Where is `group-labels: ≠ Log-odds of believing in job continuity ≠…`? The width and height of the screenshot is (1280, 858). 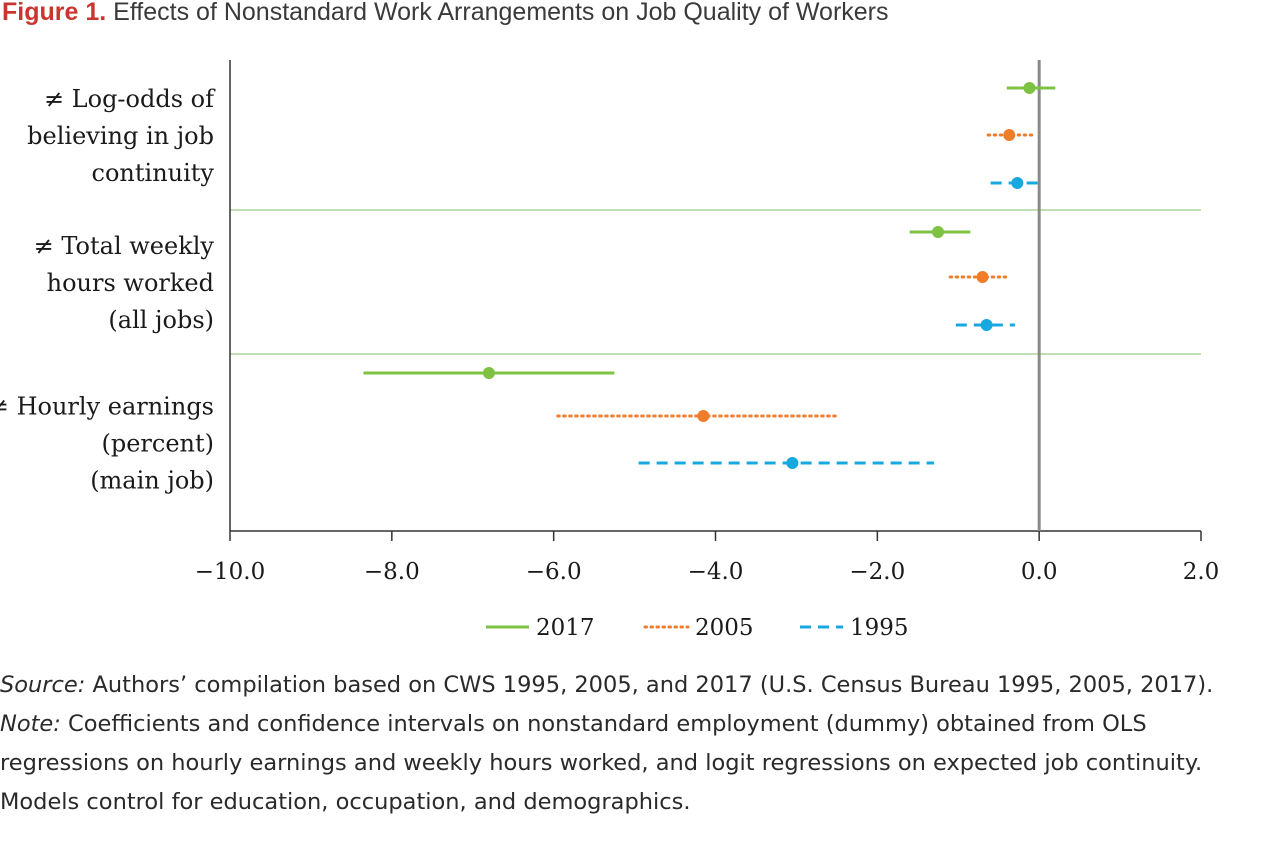
group-labels: ≠ Log-odds of believing in job continuity ≠… is located at coordinates (108, 290).